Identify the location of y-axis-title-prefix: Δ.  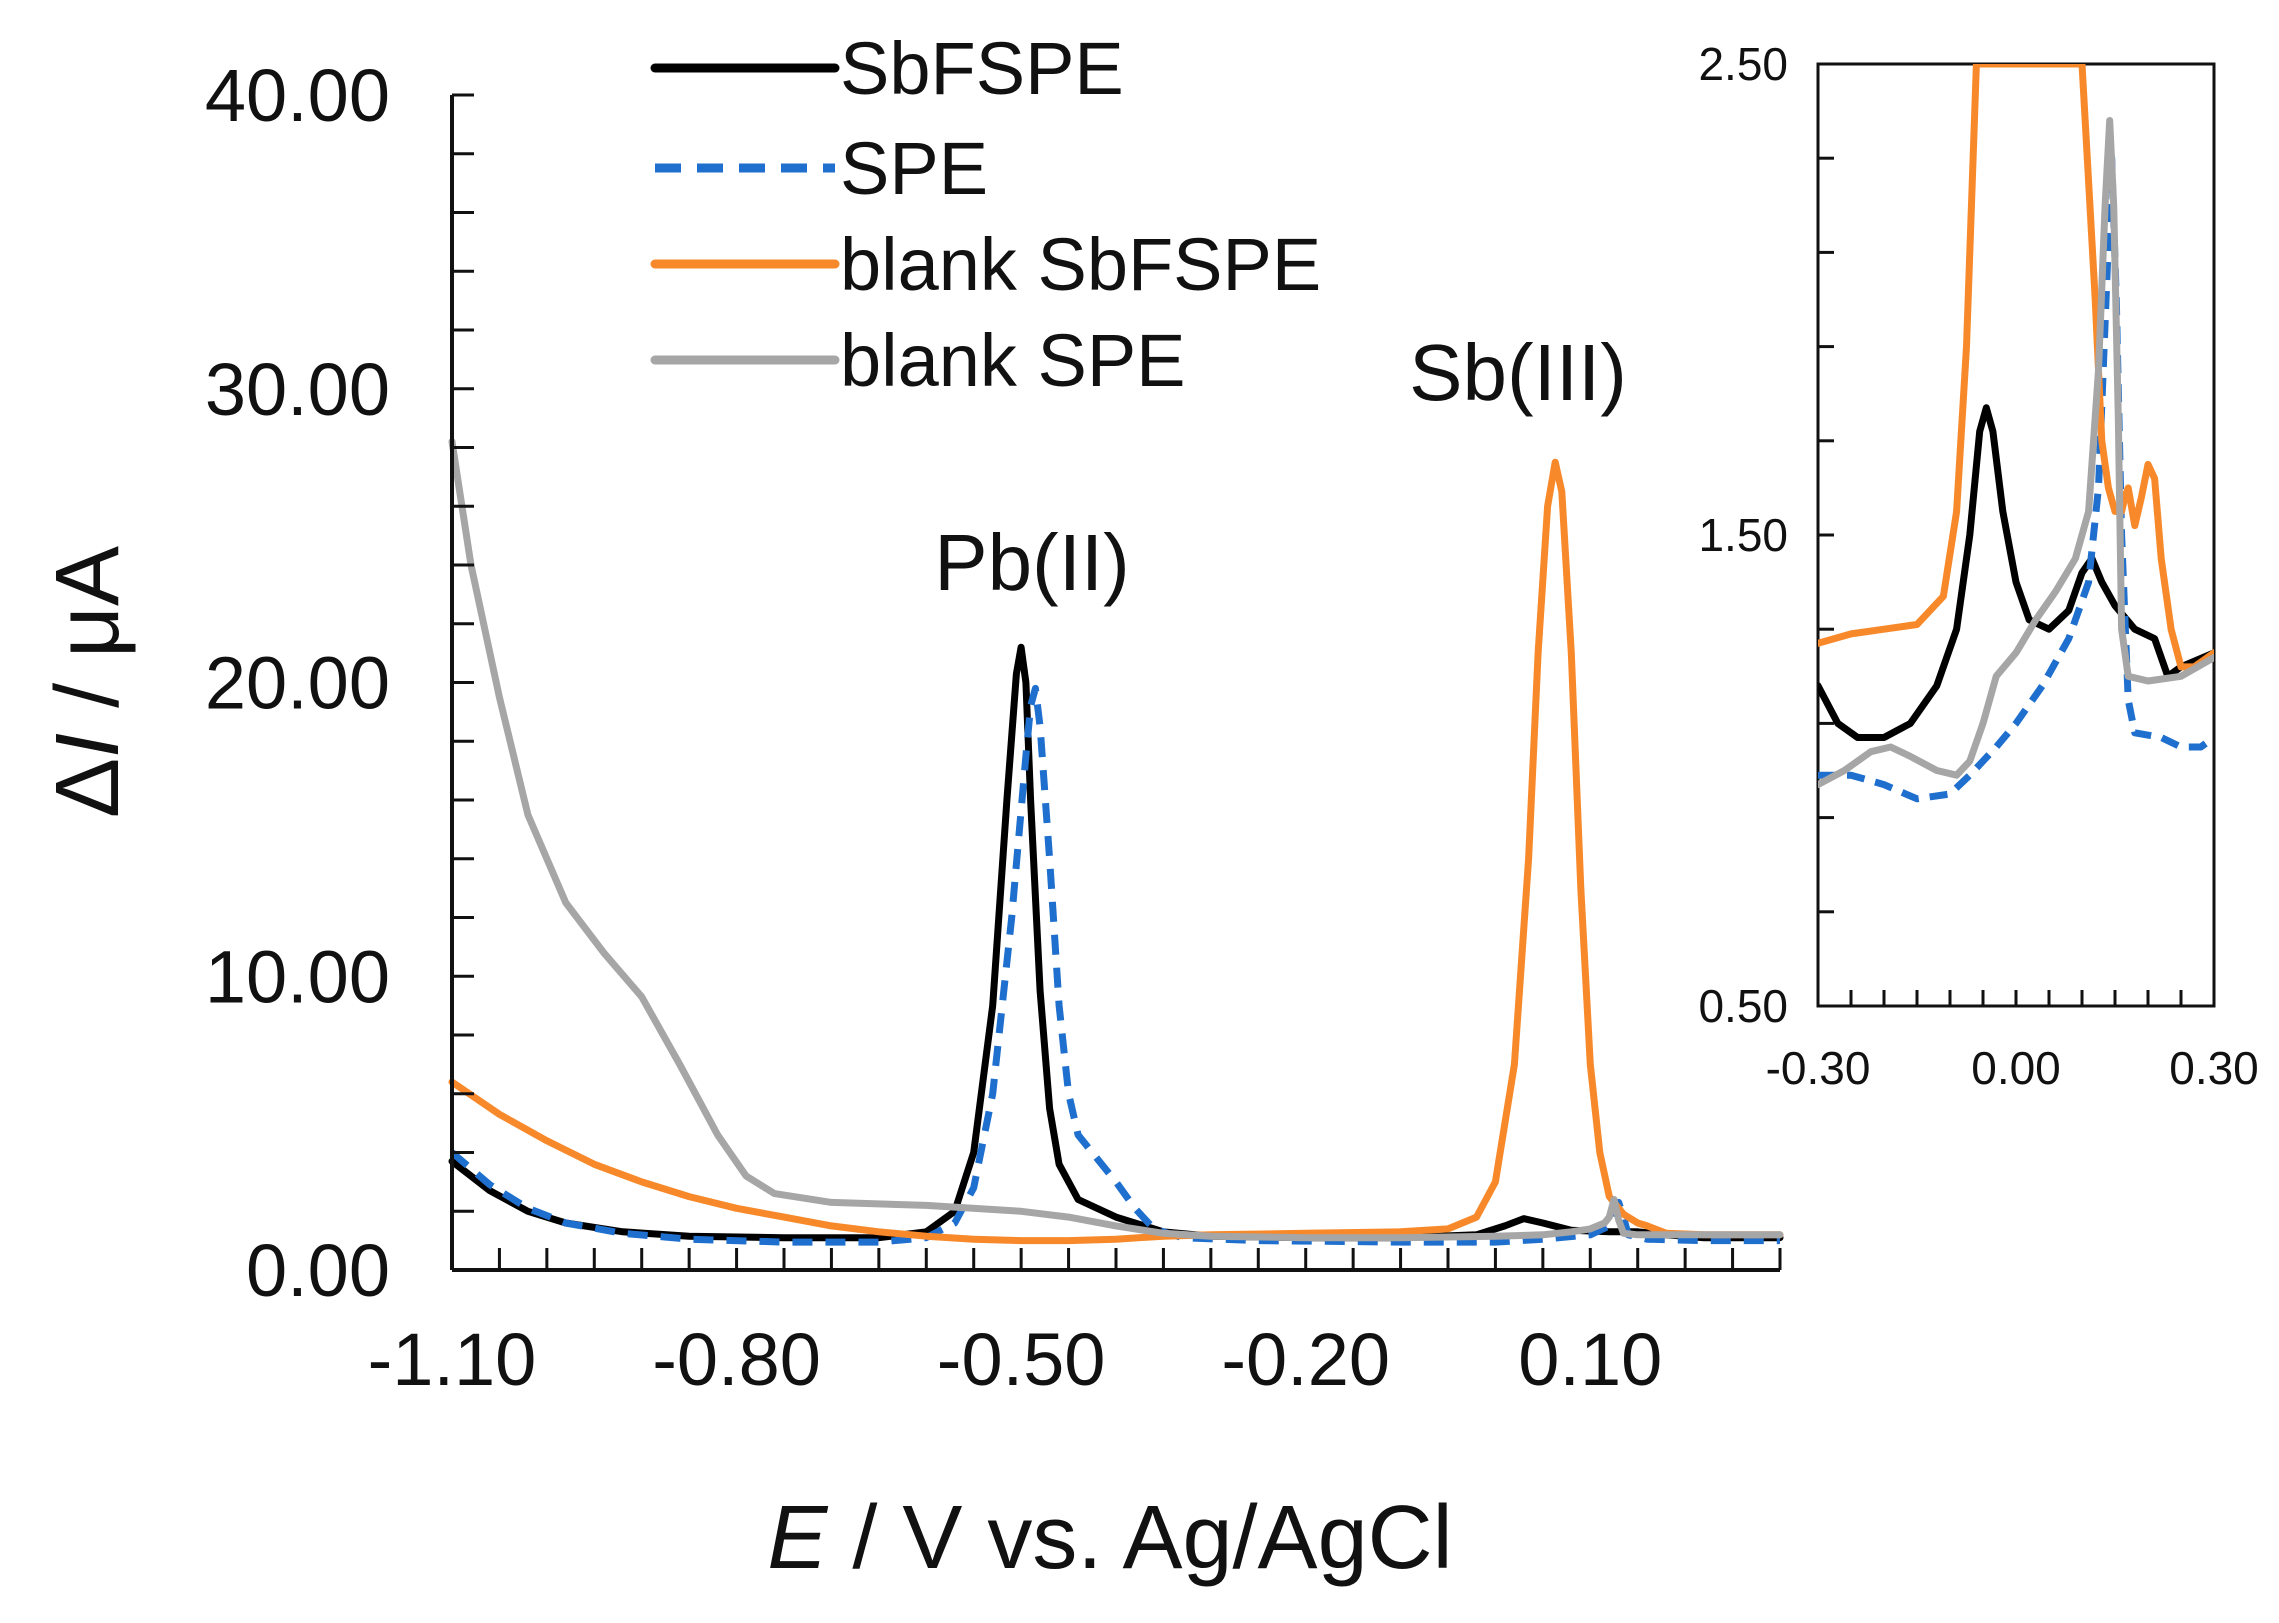
(88, 788).